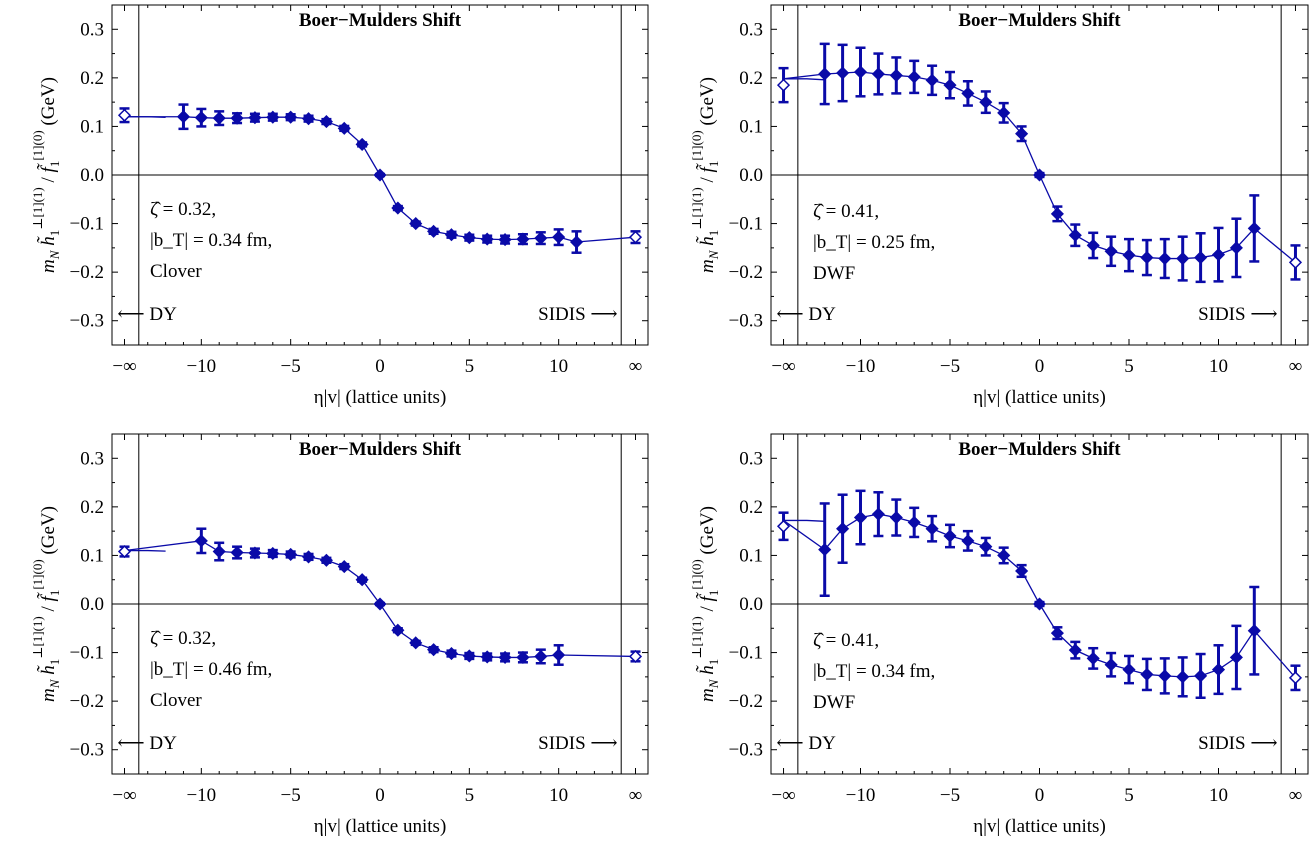 This screenshot has height=842, width=1315. Describe the element at coordinates (291, 366) in the screenshot. I see `x-tick-label: −5` at that location.